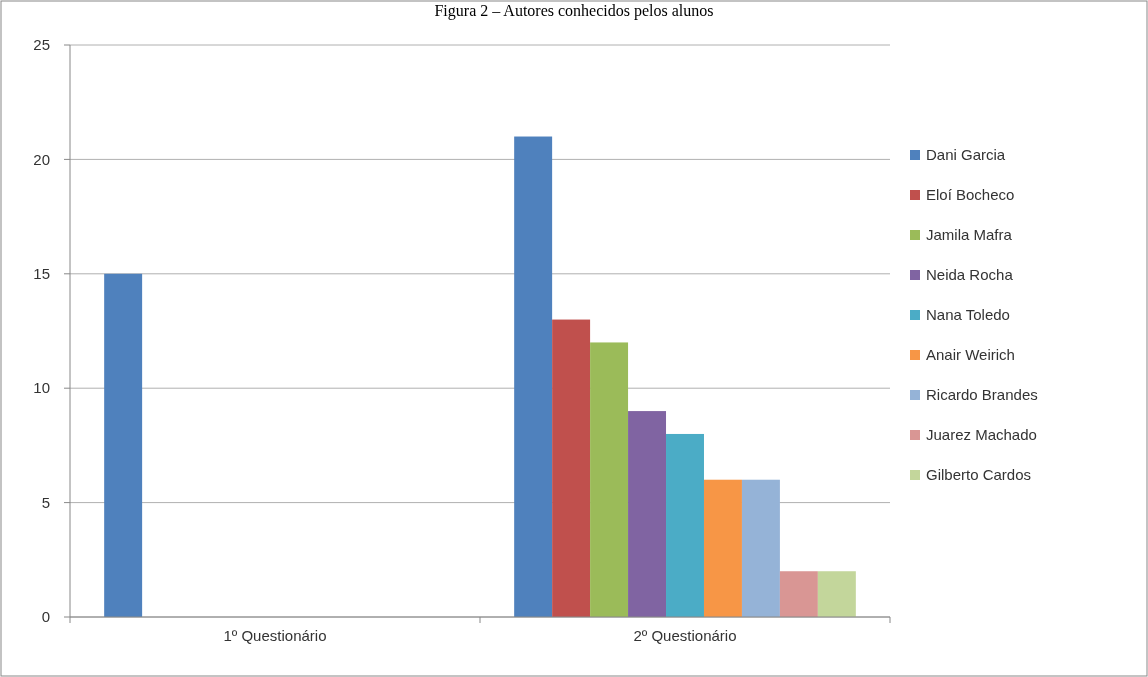  Describe the element at coordinates (41, 45) in the screenshot. I see `y-tick-label: 25` at that location.